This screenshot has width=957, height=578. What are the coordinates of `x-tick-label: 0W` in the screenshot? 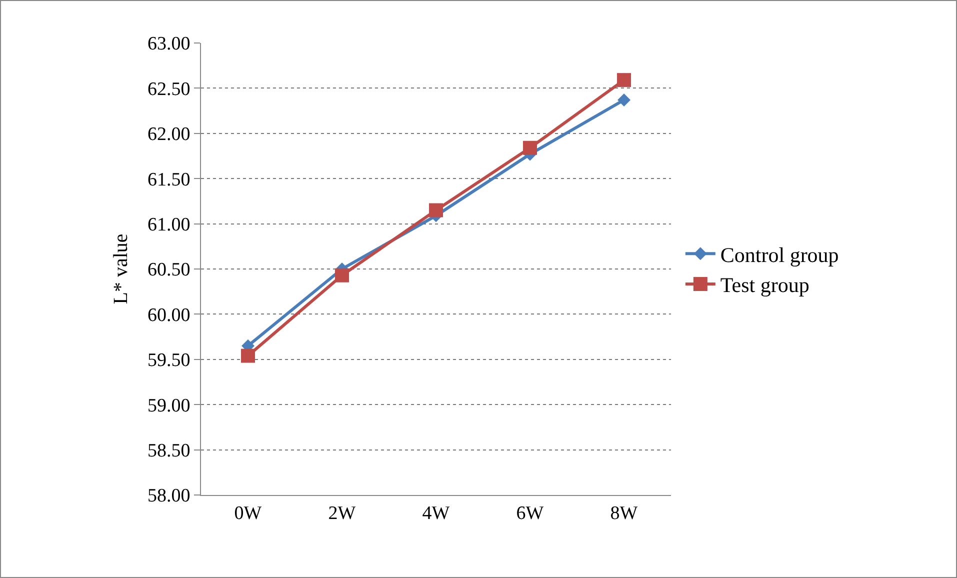 It's located at (248, 513).